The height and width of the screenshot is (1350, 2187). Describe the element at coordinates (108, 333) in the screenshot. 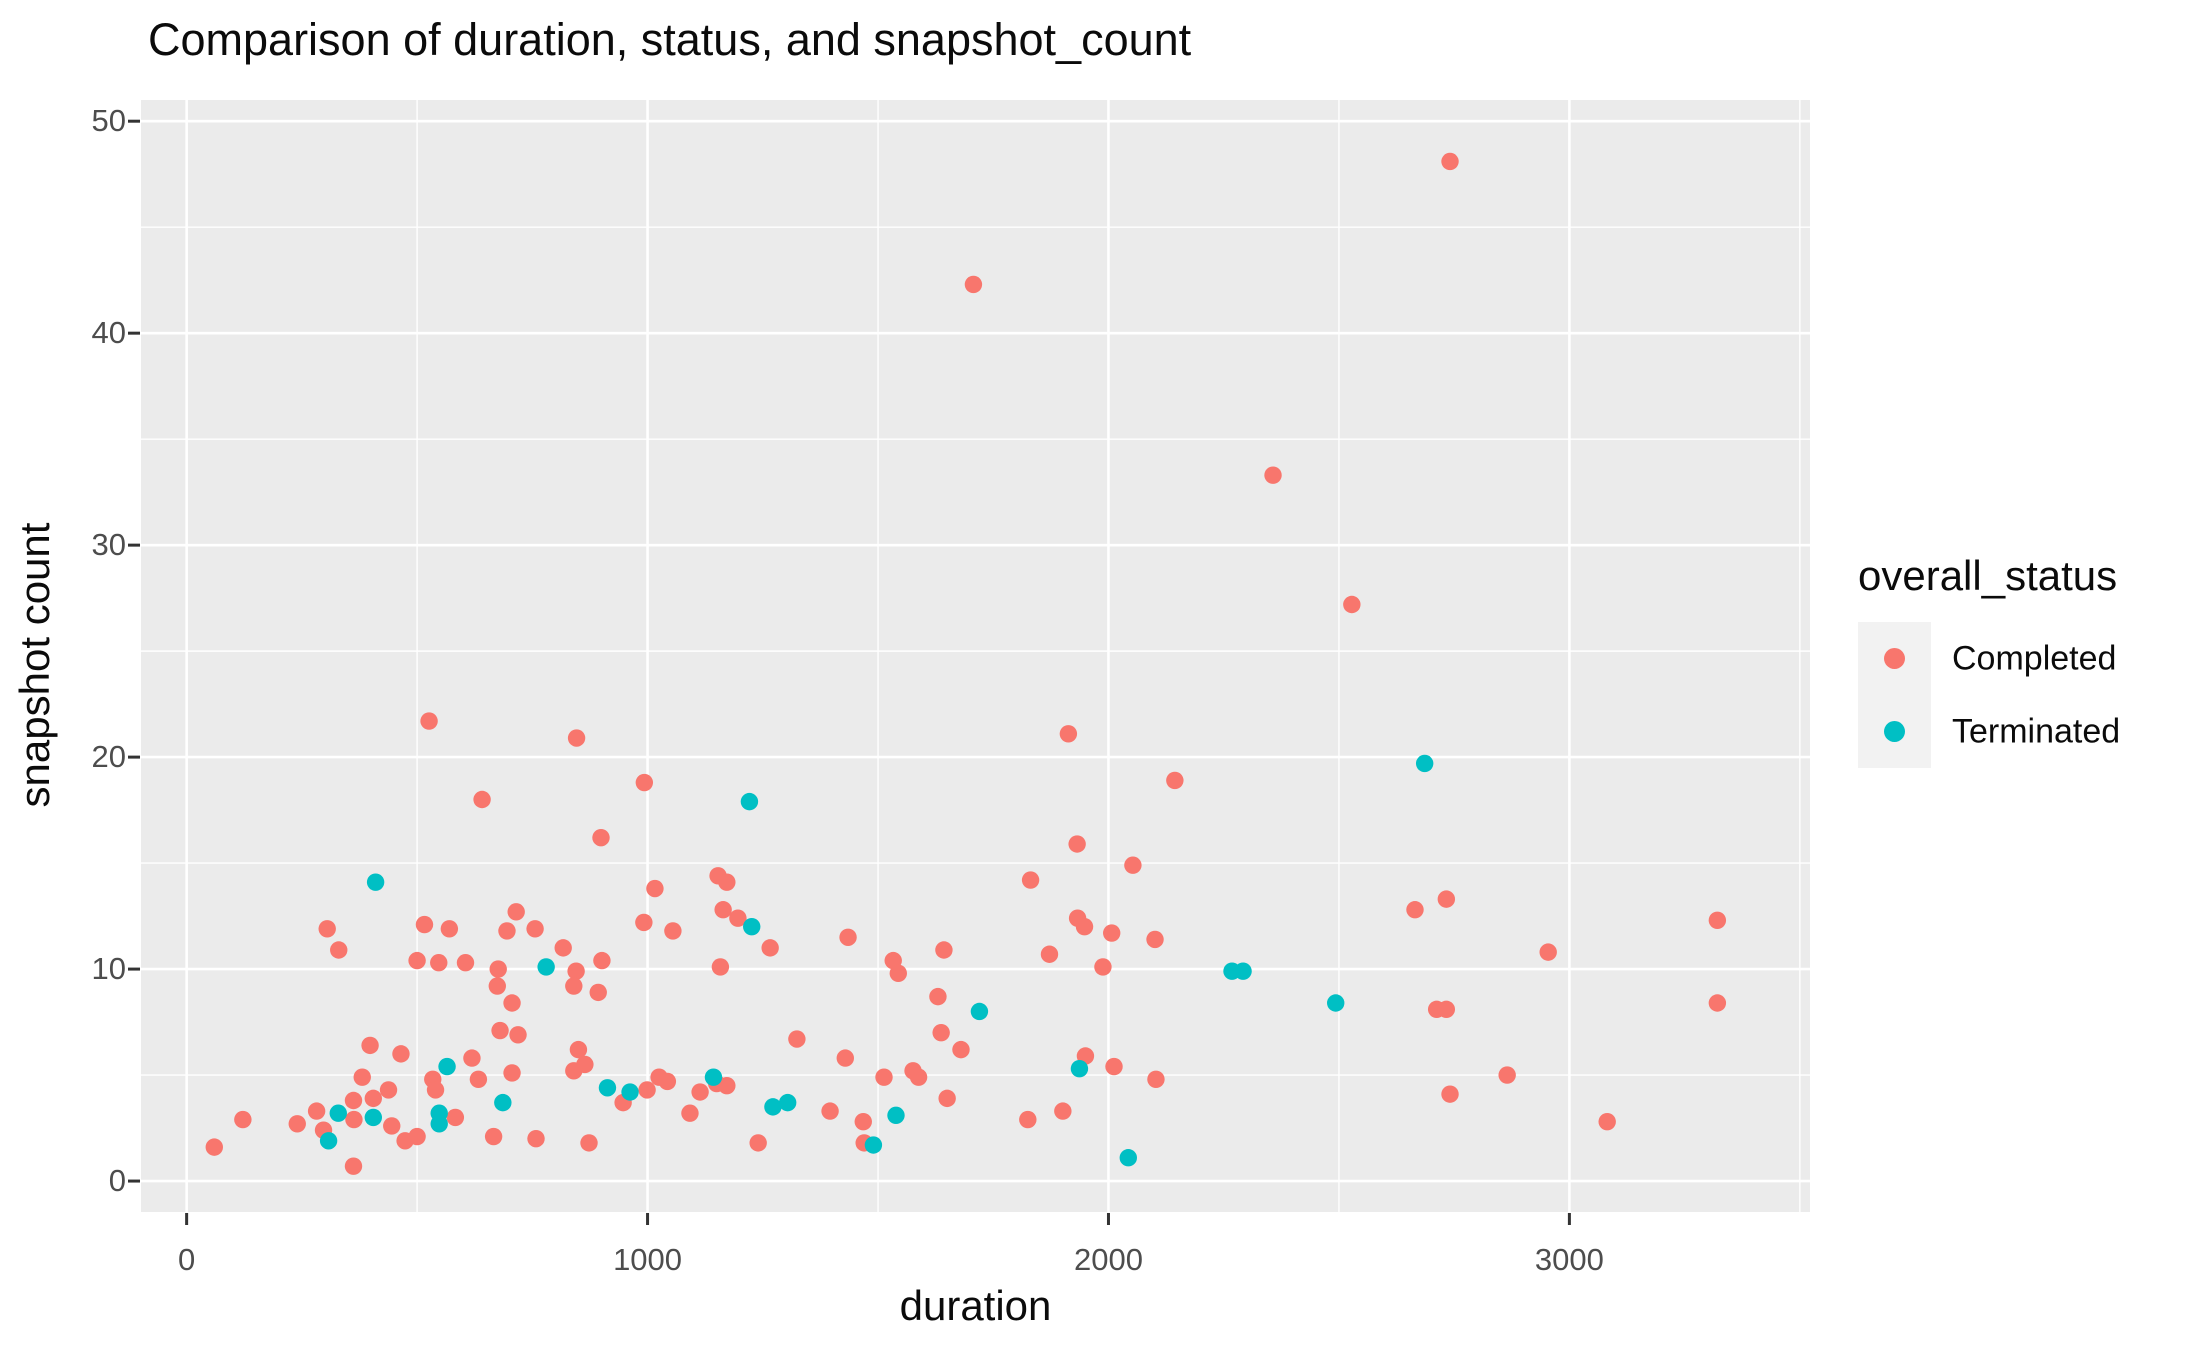

I see `y-tick-label-40: 40` at that location.